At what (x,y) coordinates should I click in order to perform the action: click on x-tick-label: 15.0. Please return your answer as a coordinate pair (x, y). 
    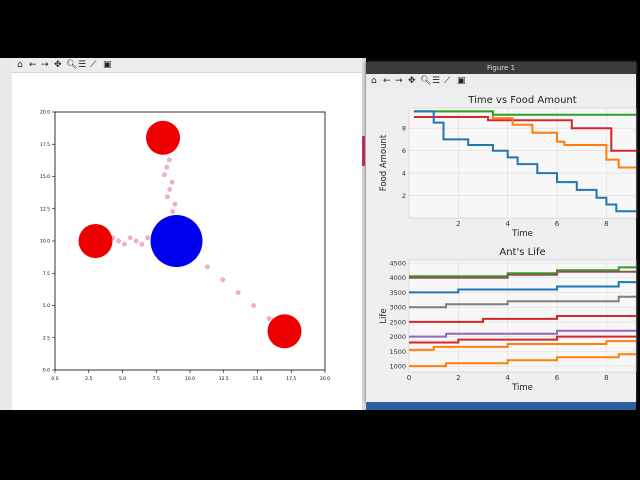
    Looking at the image, I should click on (257, 379).